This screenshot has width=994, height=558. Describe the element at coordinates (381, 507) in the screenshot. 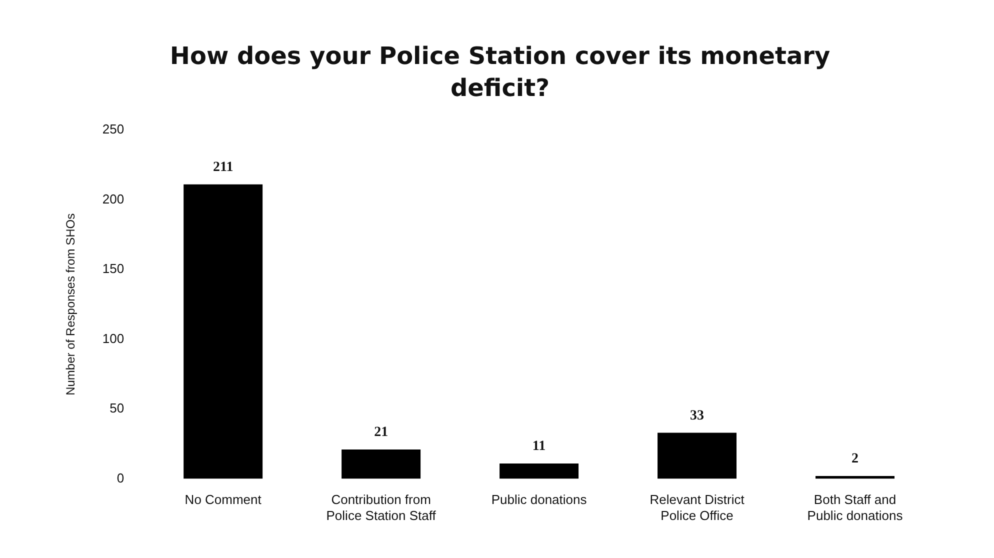

I see `x-tick-label: Contribution from Police Station Staff` at that location.